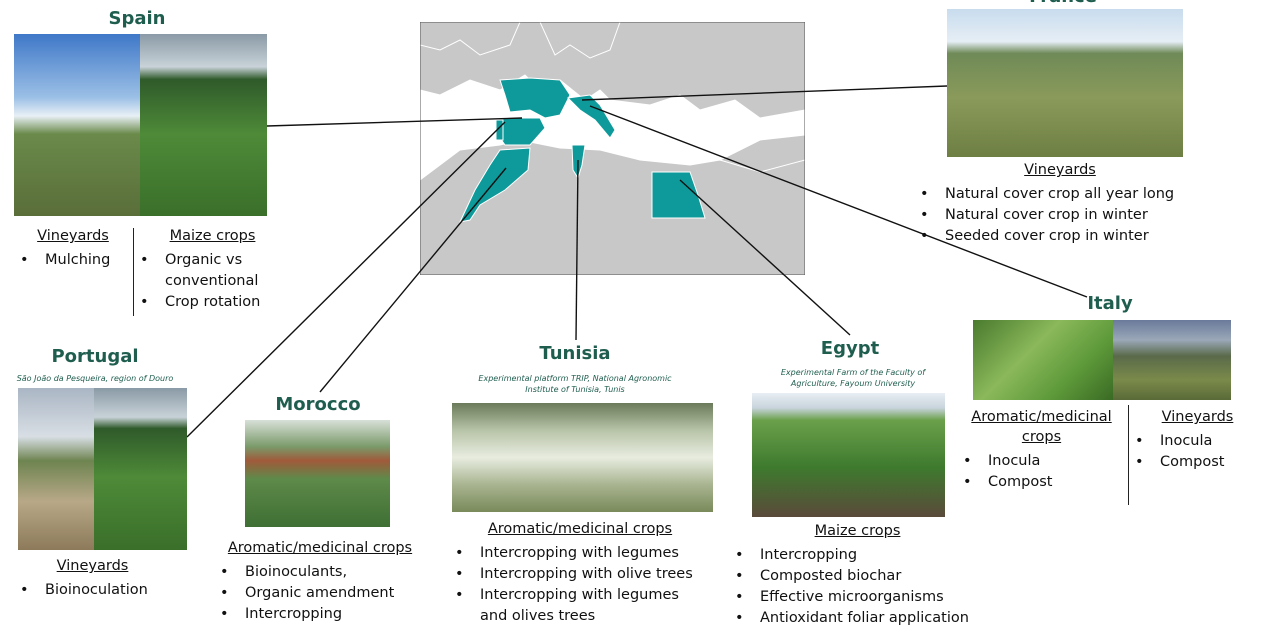  What do you see at coordinates (137, 18) in the screenshot?
I see `site-title: Spain` at bounding box center [137, 18].